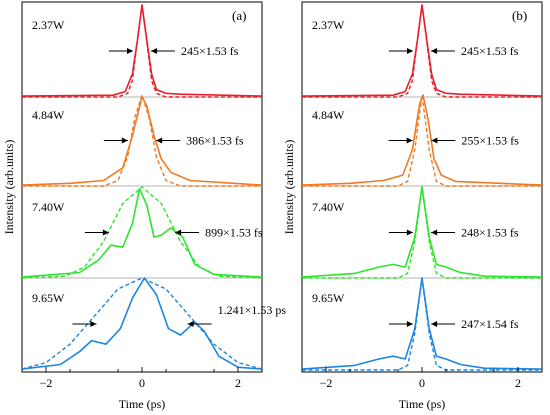  Describe the element at coordinates (490, 141) in the screenshot. I see `pulse-width-label: 255×1.53 fs` at that location.